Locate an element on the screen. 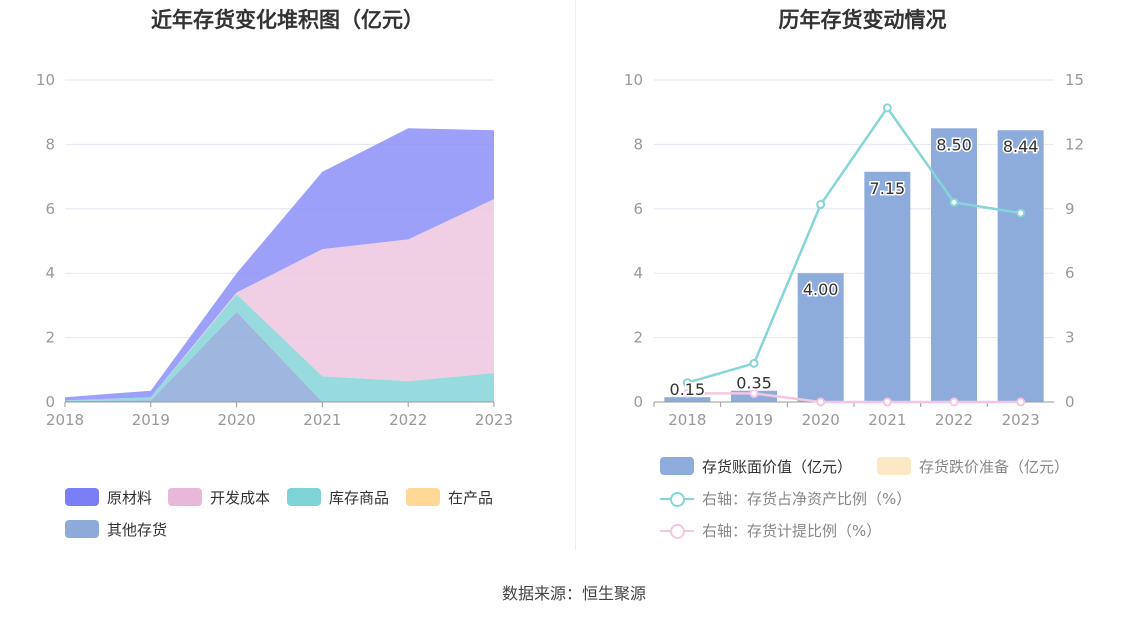 The height and width of the screenshot is (619, 1148). legend-marker-provision-ratio is located at coordinates (677, 531).